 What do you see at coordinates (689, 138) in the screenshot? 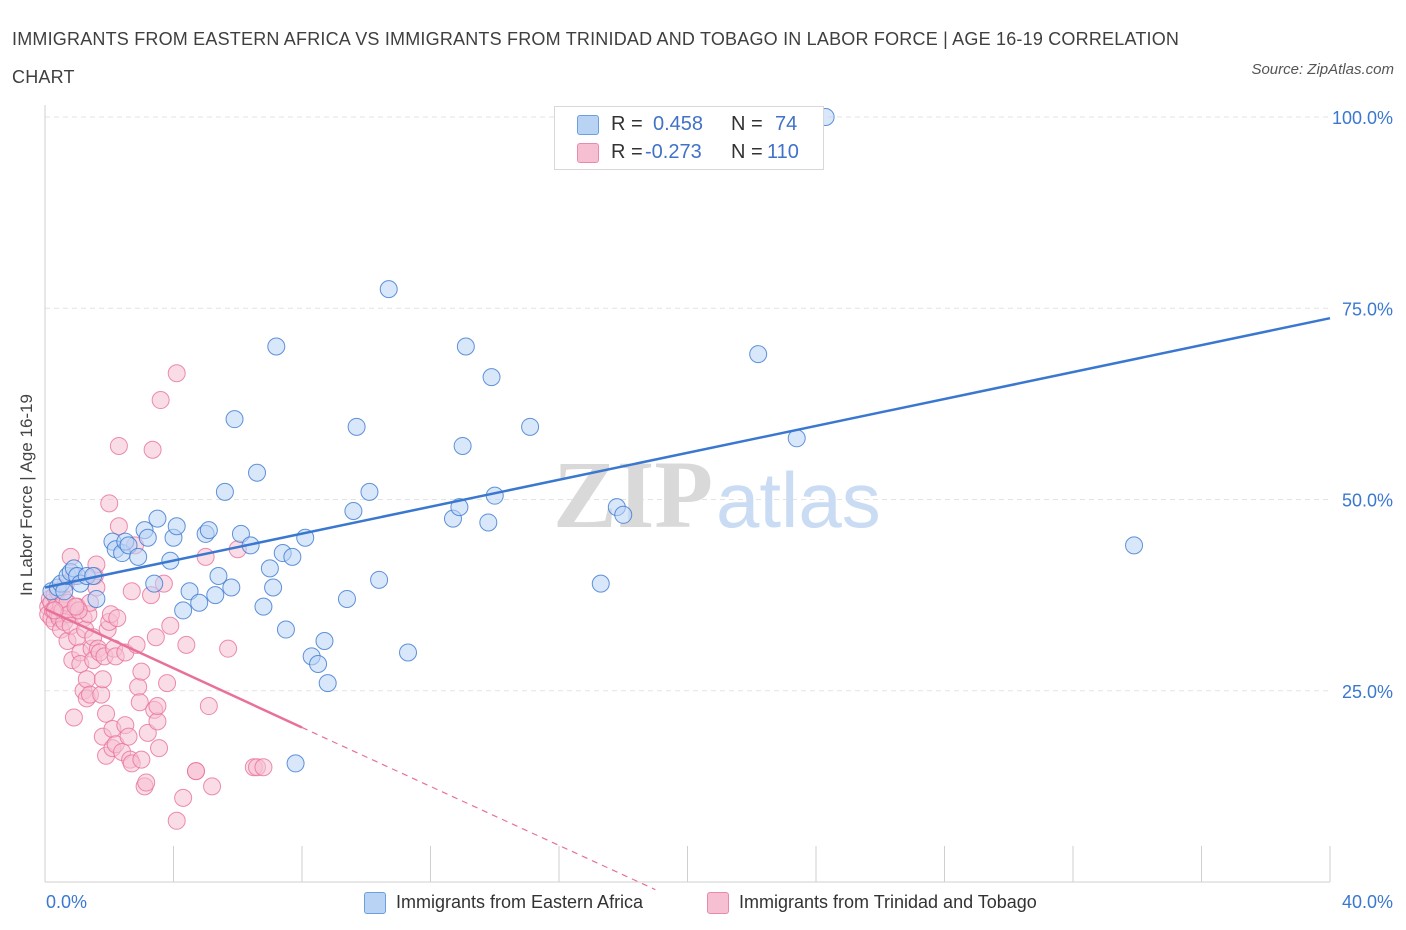
I see `legend: R = 0.458 N = 74 R = -0.273 N = 110` at bounding box center [689, 138].